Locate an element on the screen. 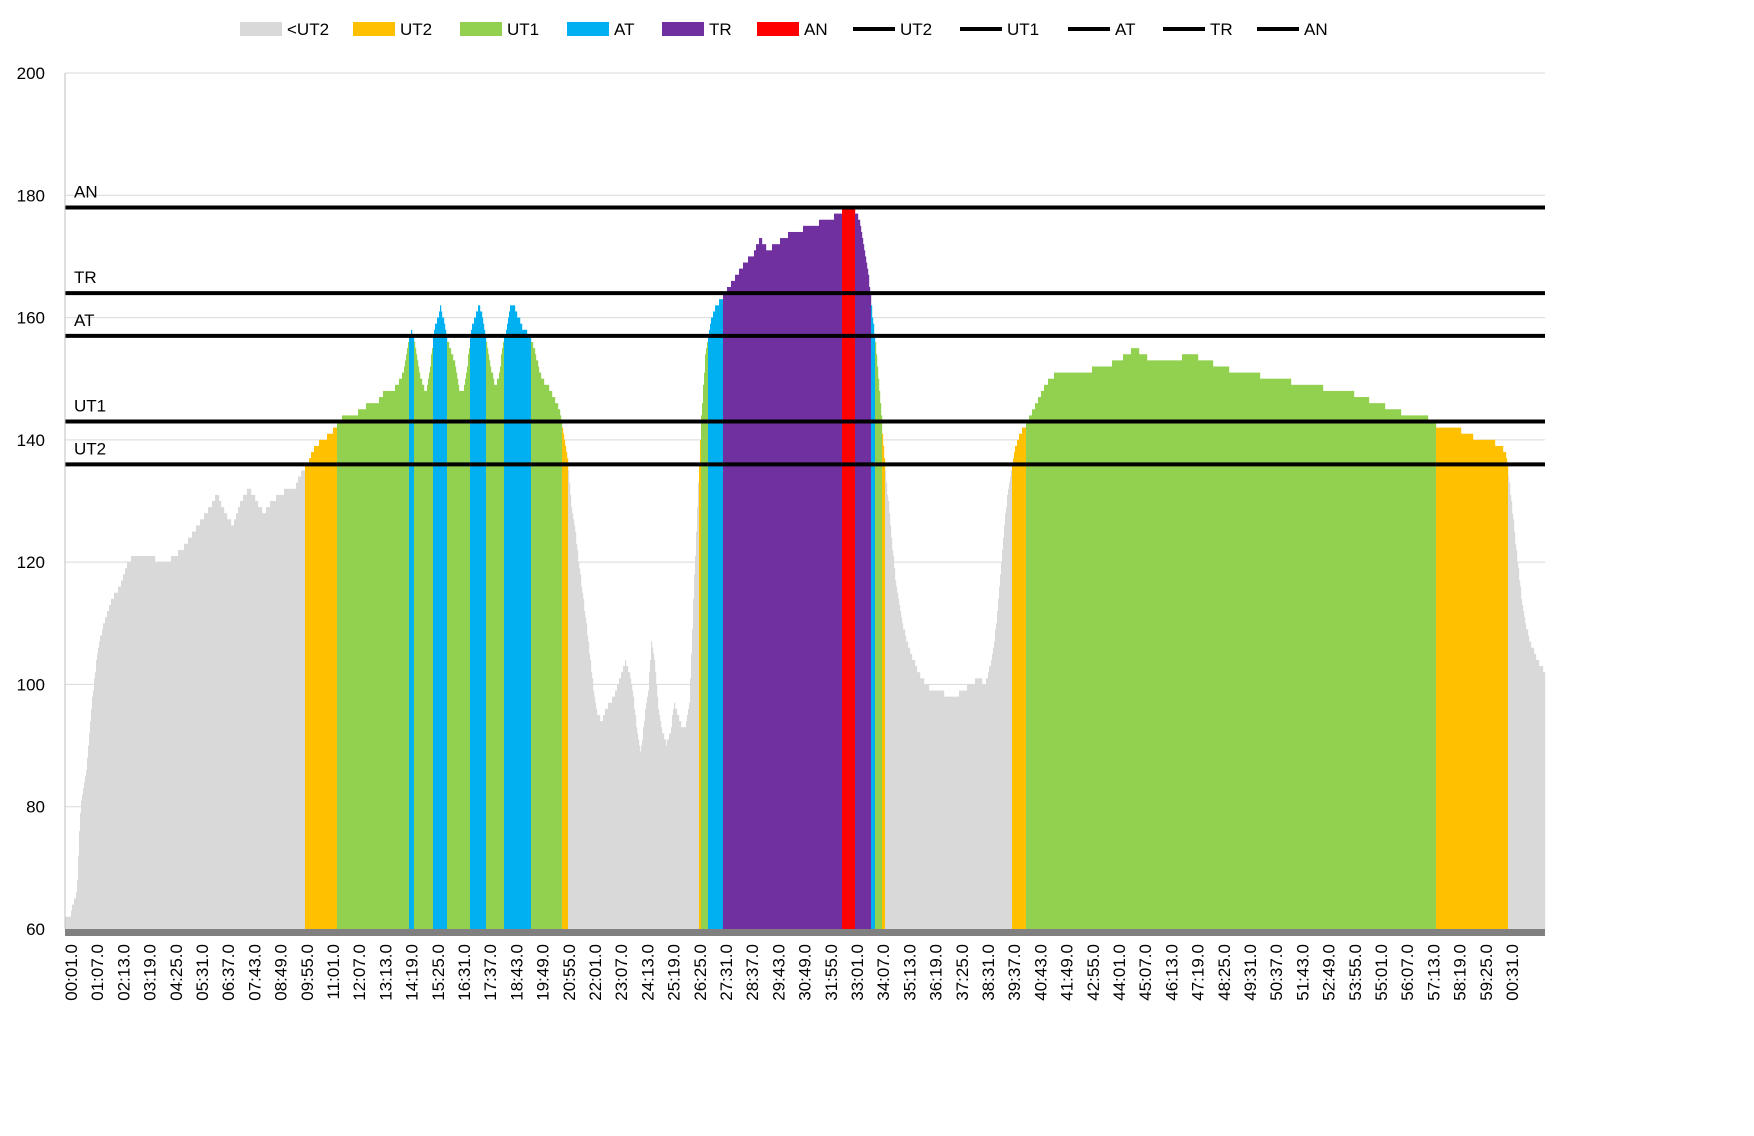 Image resolution: width=1754 pixels, height=1136 pixels. legend-swatch is located at coordinates (261, 29).